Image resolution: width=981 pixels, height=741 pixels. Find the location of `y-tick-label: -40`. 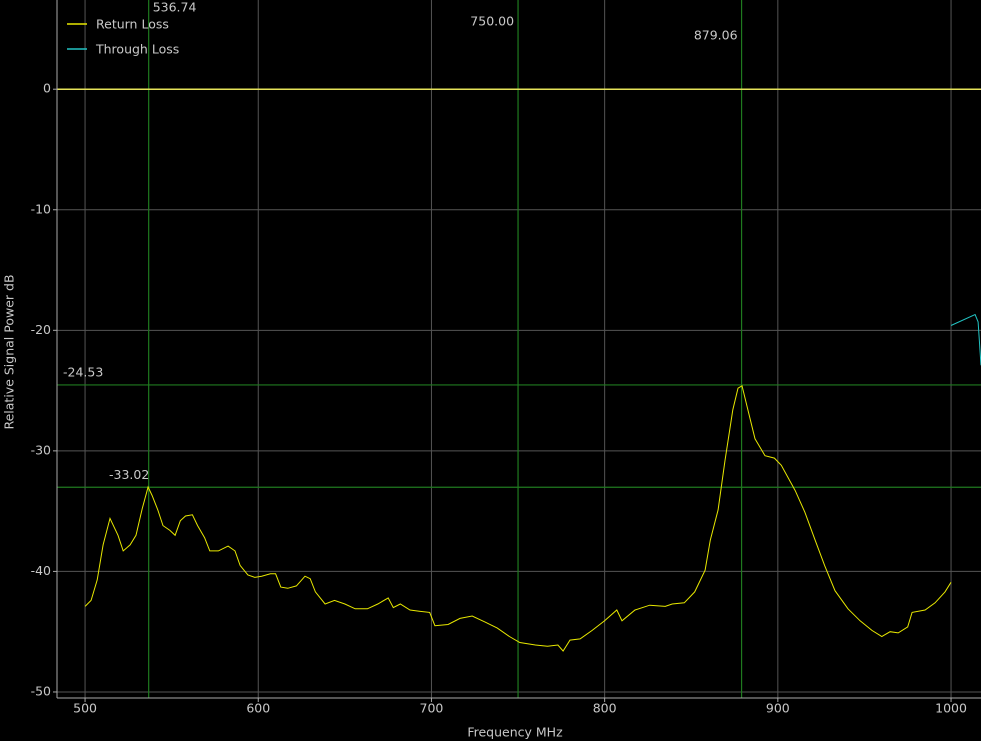

y-tick-label: -40 is located at coordinates (41, 570).